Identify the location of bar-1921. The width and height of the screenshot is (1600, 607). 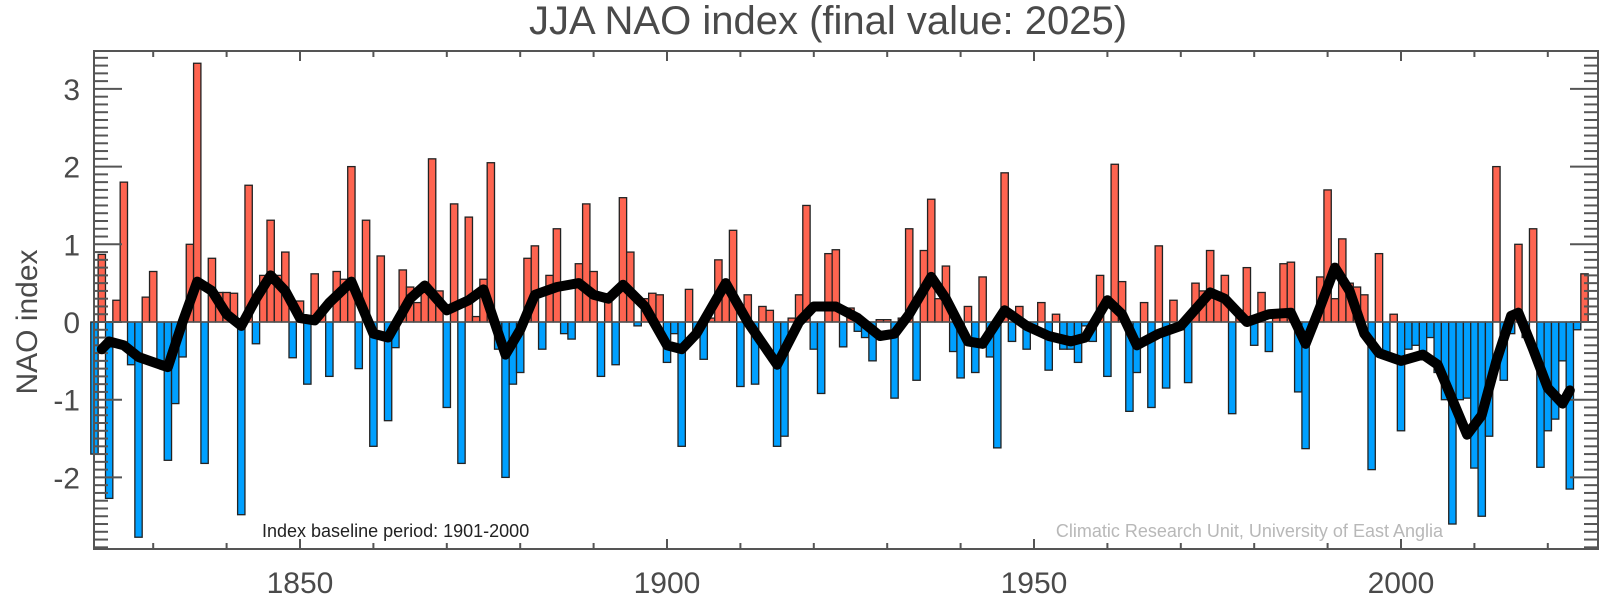
(821, 358).